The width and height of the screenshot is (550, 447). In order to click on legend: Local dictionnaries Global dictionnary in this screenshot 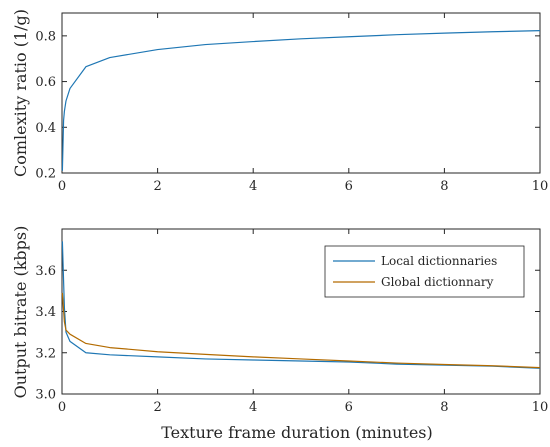, I will do `click(424, 271)`.